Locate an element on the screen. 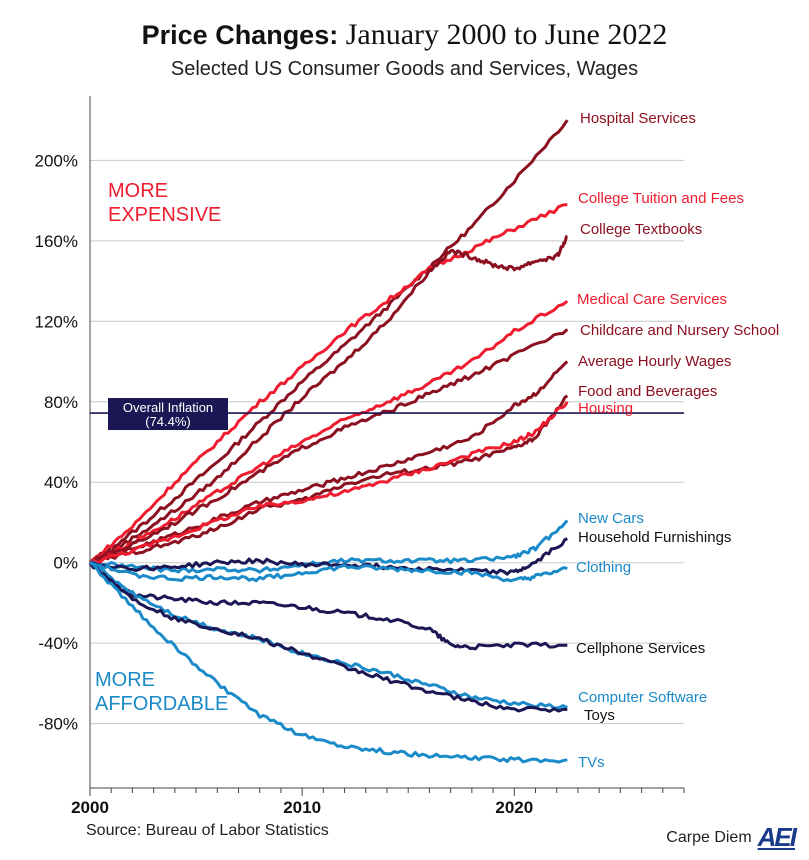 Image resolution: width=809 pixels, height=860 pixels. series-line-clothing is located at coordinates (328, 572).